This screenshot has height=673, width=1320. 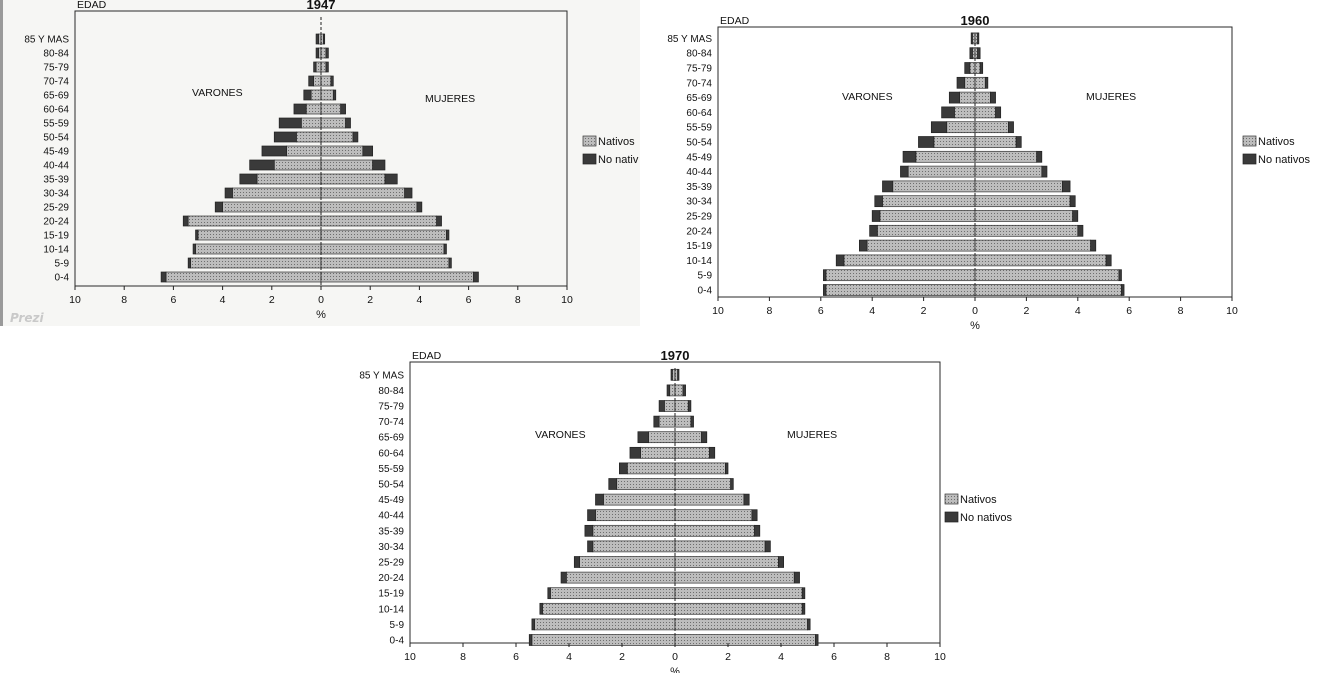 I want to click on legend-swatch-nativos, so click(x=589, y=141).